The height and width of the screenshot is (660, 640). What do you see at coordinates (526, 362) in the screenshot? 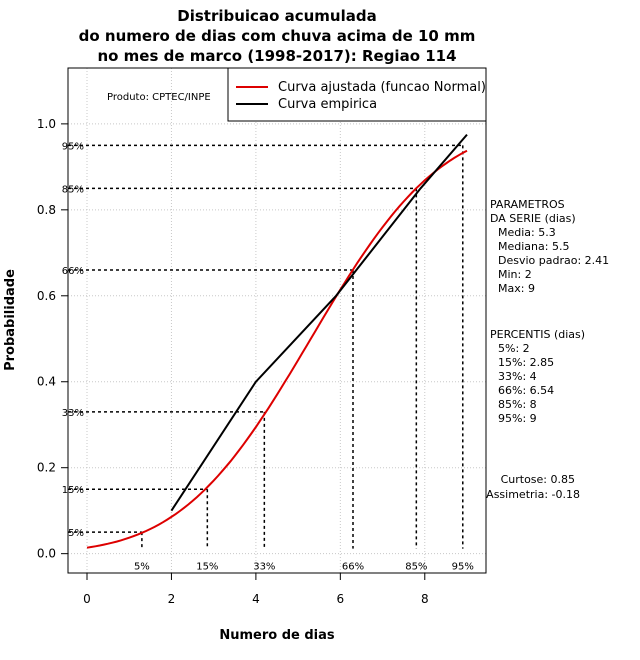
I see `percentil-15: 15%: 2.85` at bounding box center [526, 362].